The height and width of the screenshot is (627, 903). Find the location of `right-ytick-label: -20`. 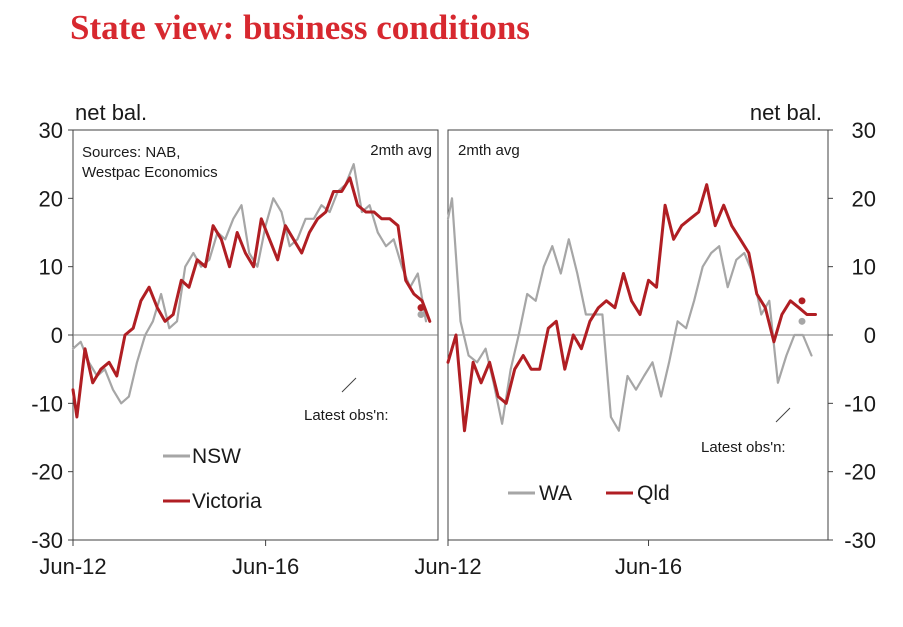

right-ytick-label: -20 is located at coordinates (860, 472).